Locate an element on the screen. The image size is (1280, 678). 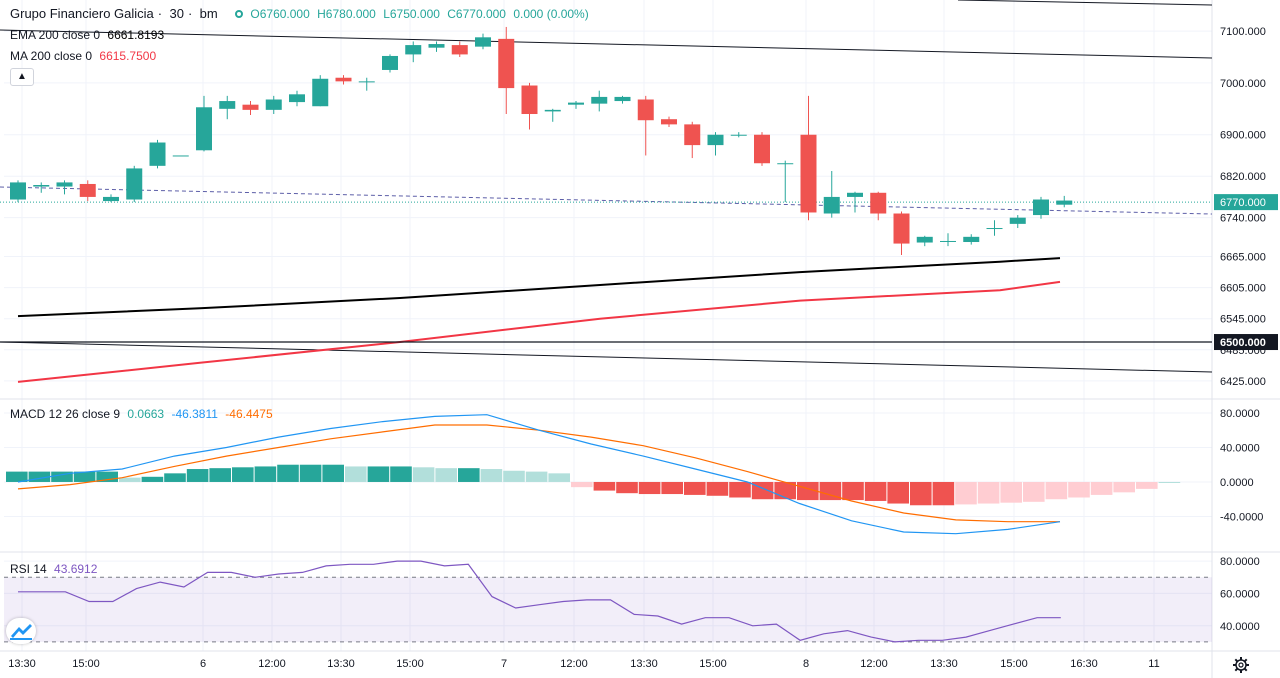
chevron-up-icon: ▲ is located at coordinates (22, 76).